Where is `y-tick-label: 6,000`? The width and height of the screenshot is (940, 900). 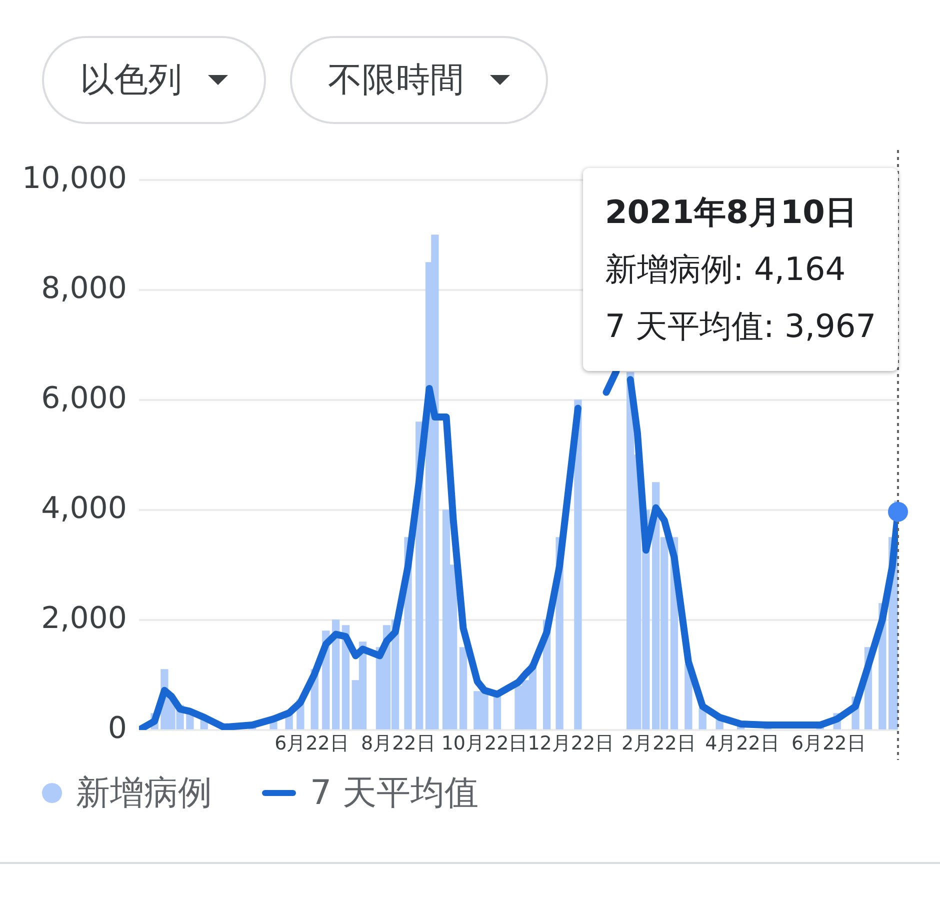
y-tick-label: 6,000 is located at coordinates (84, 398).